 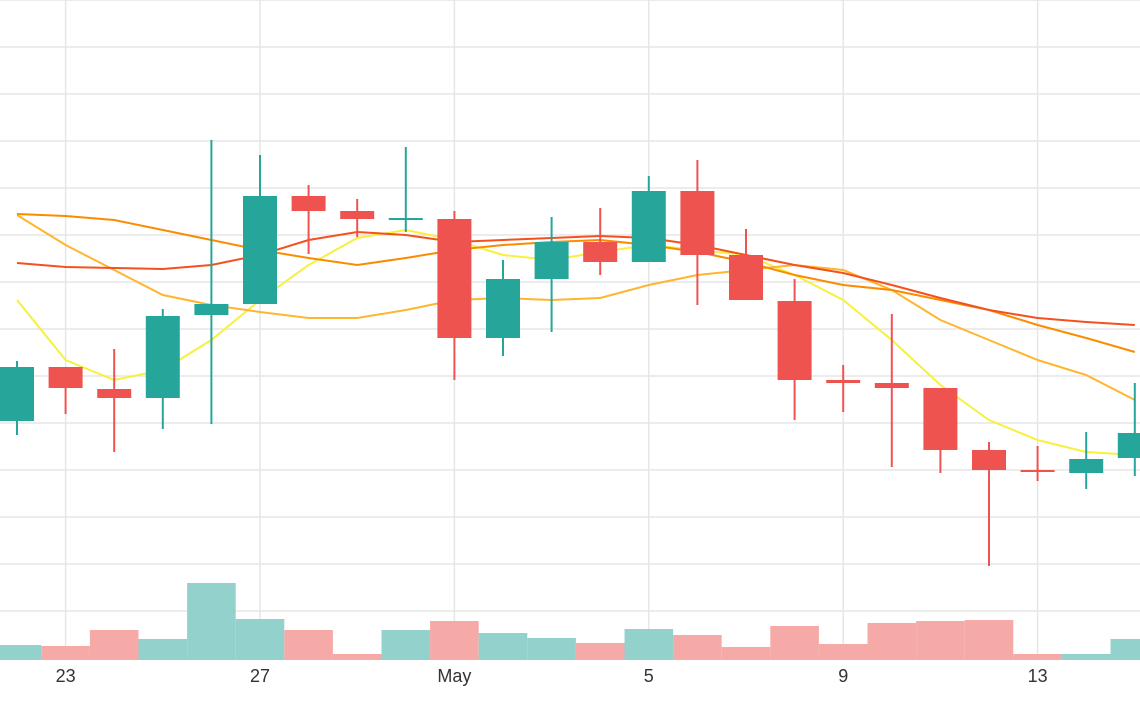 I want to click on x-tick-label: May, so click(x=454, y=676).